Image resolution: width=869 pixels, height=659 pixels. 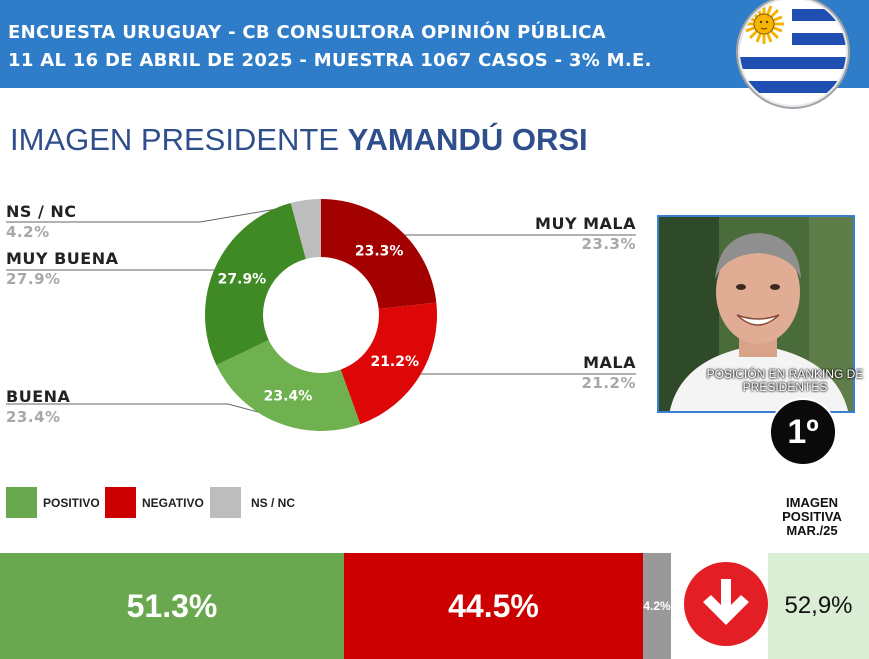 I want to click on label-buena-name: BUENA, so click(x=38, y=396).